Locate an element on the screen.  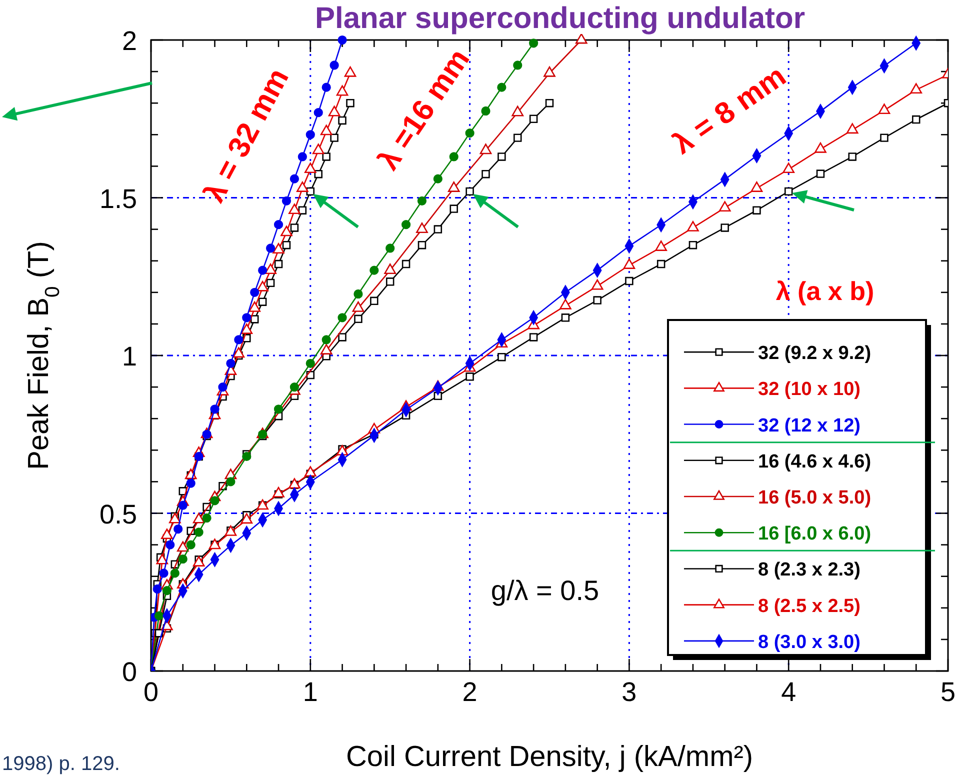
legend-label: 16 [6.0 x 6.0) is located at coordinates (815, 534).